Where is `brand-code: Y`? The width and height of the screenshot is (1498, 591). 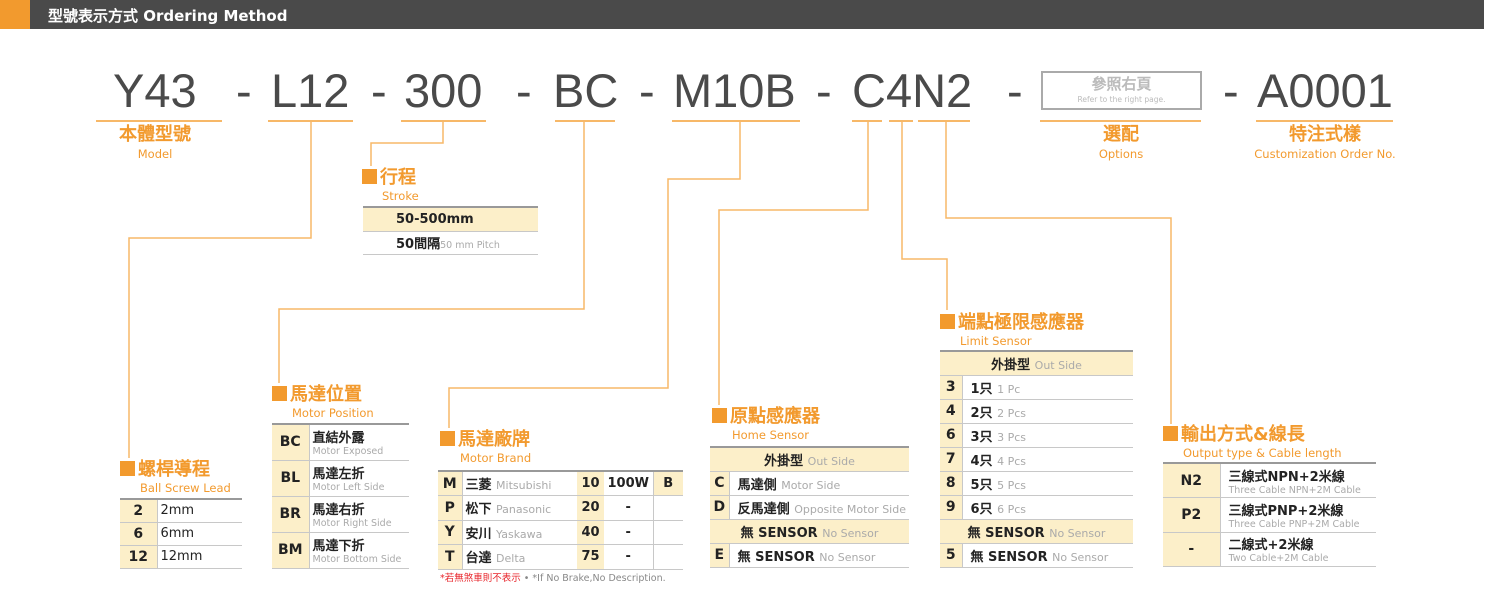 brand-code: Y is located at coordinates (450, 532).